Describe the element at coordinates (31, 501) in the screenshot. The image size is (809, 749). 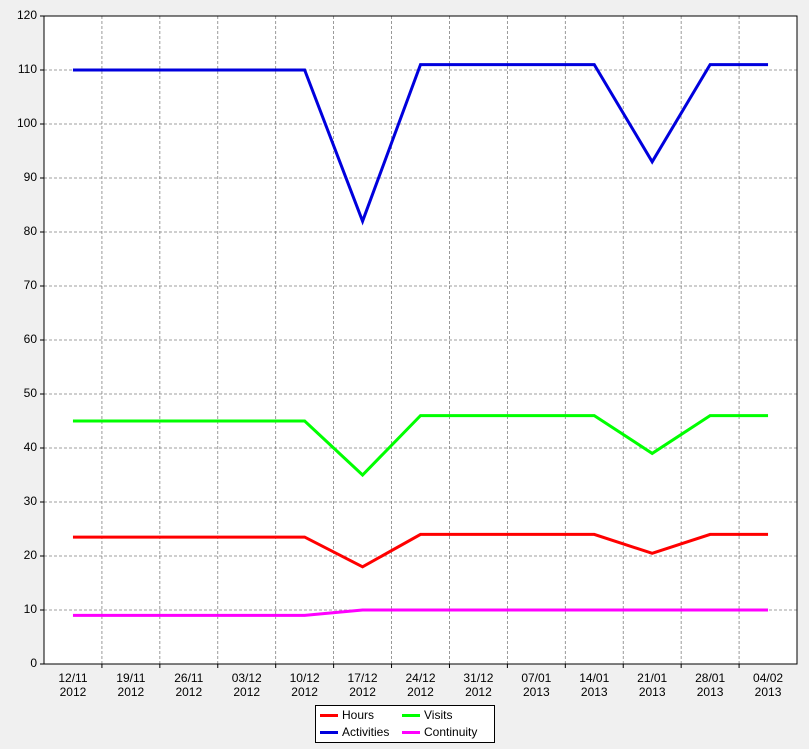
I see `y-tick-label: 30` at that location.